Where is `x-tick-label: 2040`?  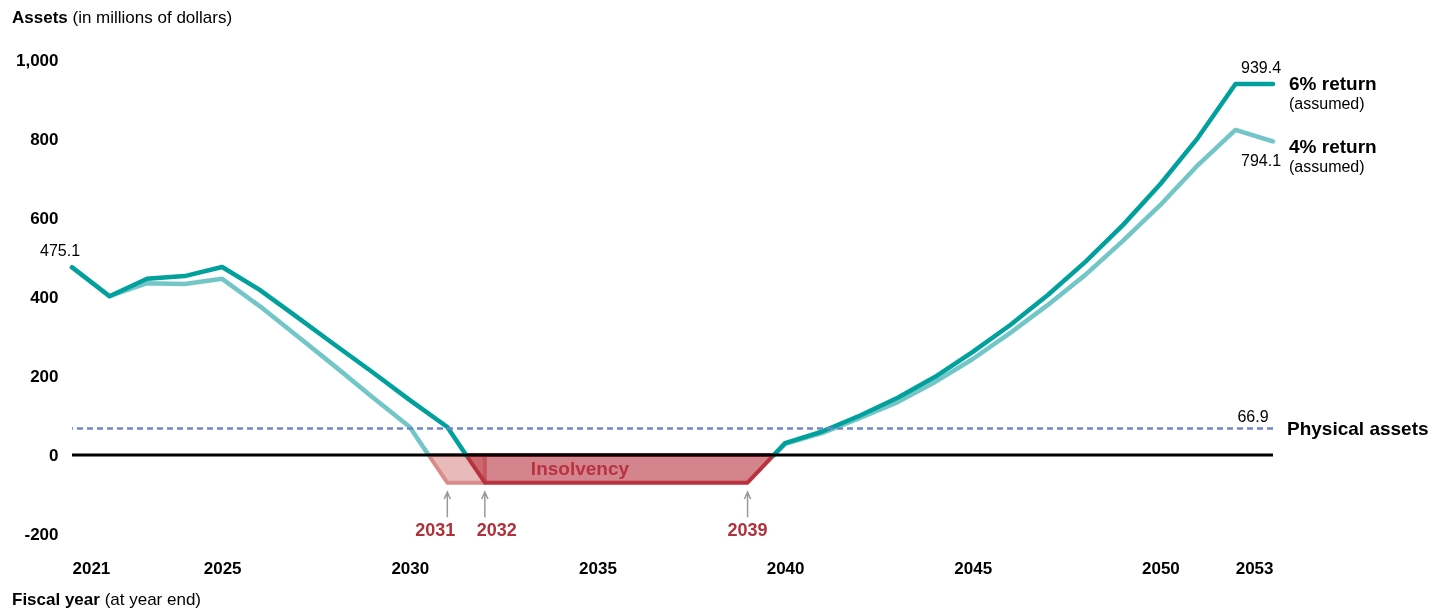 x-tick-label: 2040 is located at coordinates (785, 568).